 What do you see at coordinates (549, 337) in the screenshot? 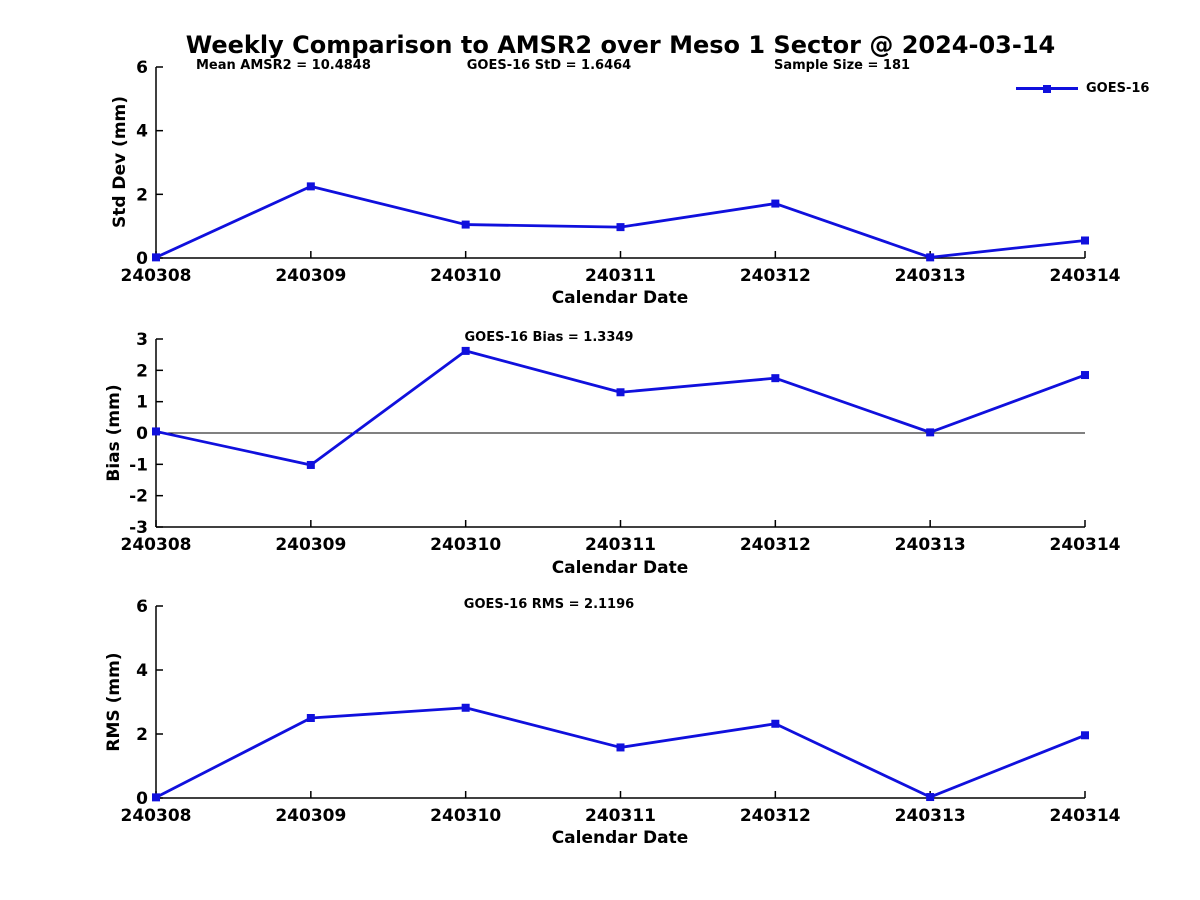
I see `subplot-bias-title: GOES-16 Bias = 1.3349` at bounding box center [549, 337].